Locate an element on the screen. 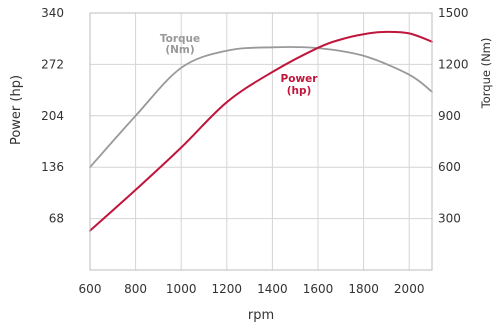 This screenshot has width=498, height=326. x-tick-label: 800 is located at coordinates (135, 289).